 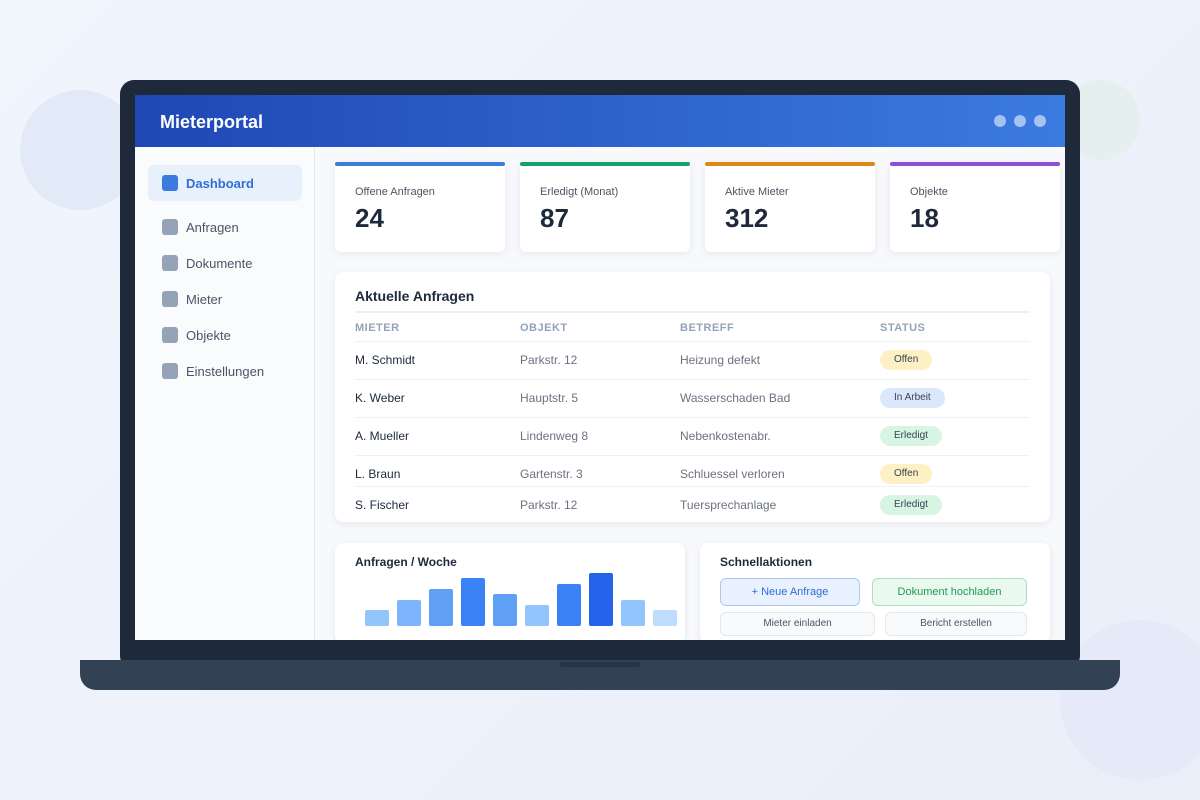 I want to click on nav-item: Anfragen, so click(x=225, y=227).